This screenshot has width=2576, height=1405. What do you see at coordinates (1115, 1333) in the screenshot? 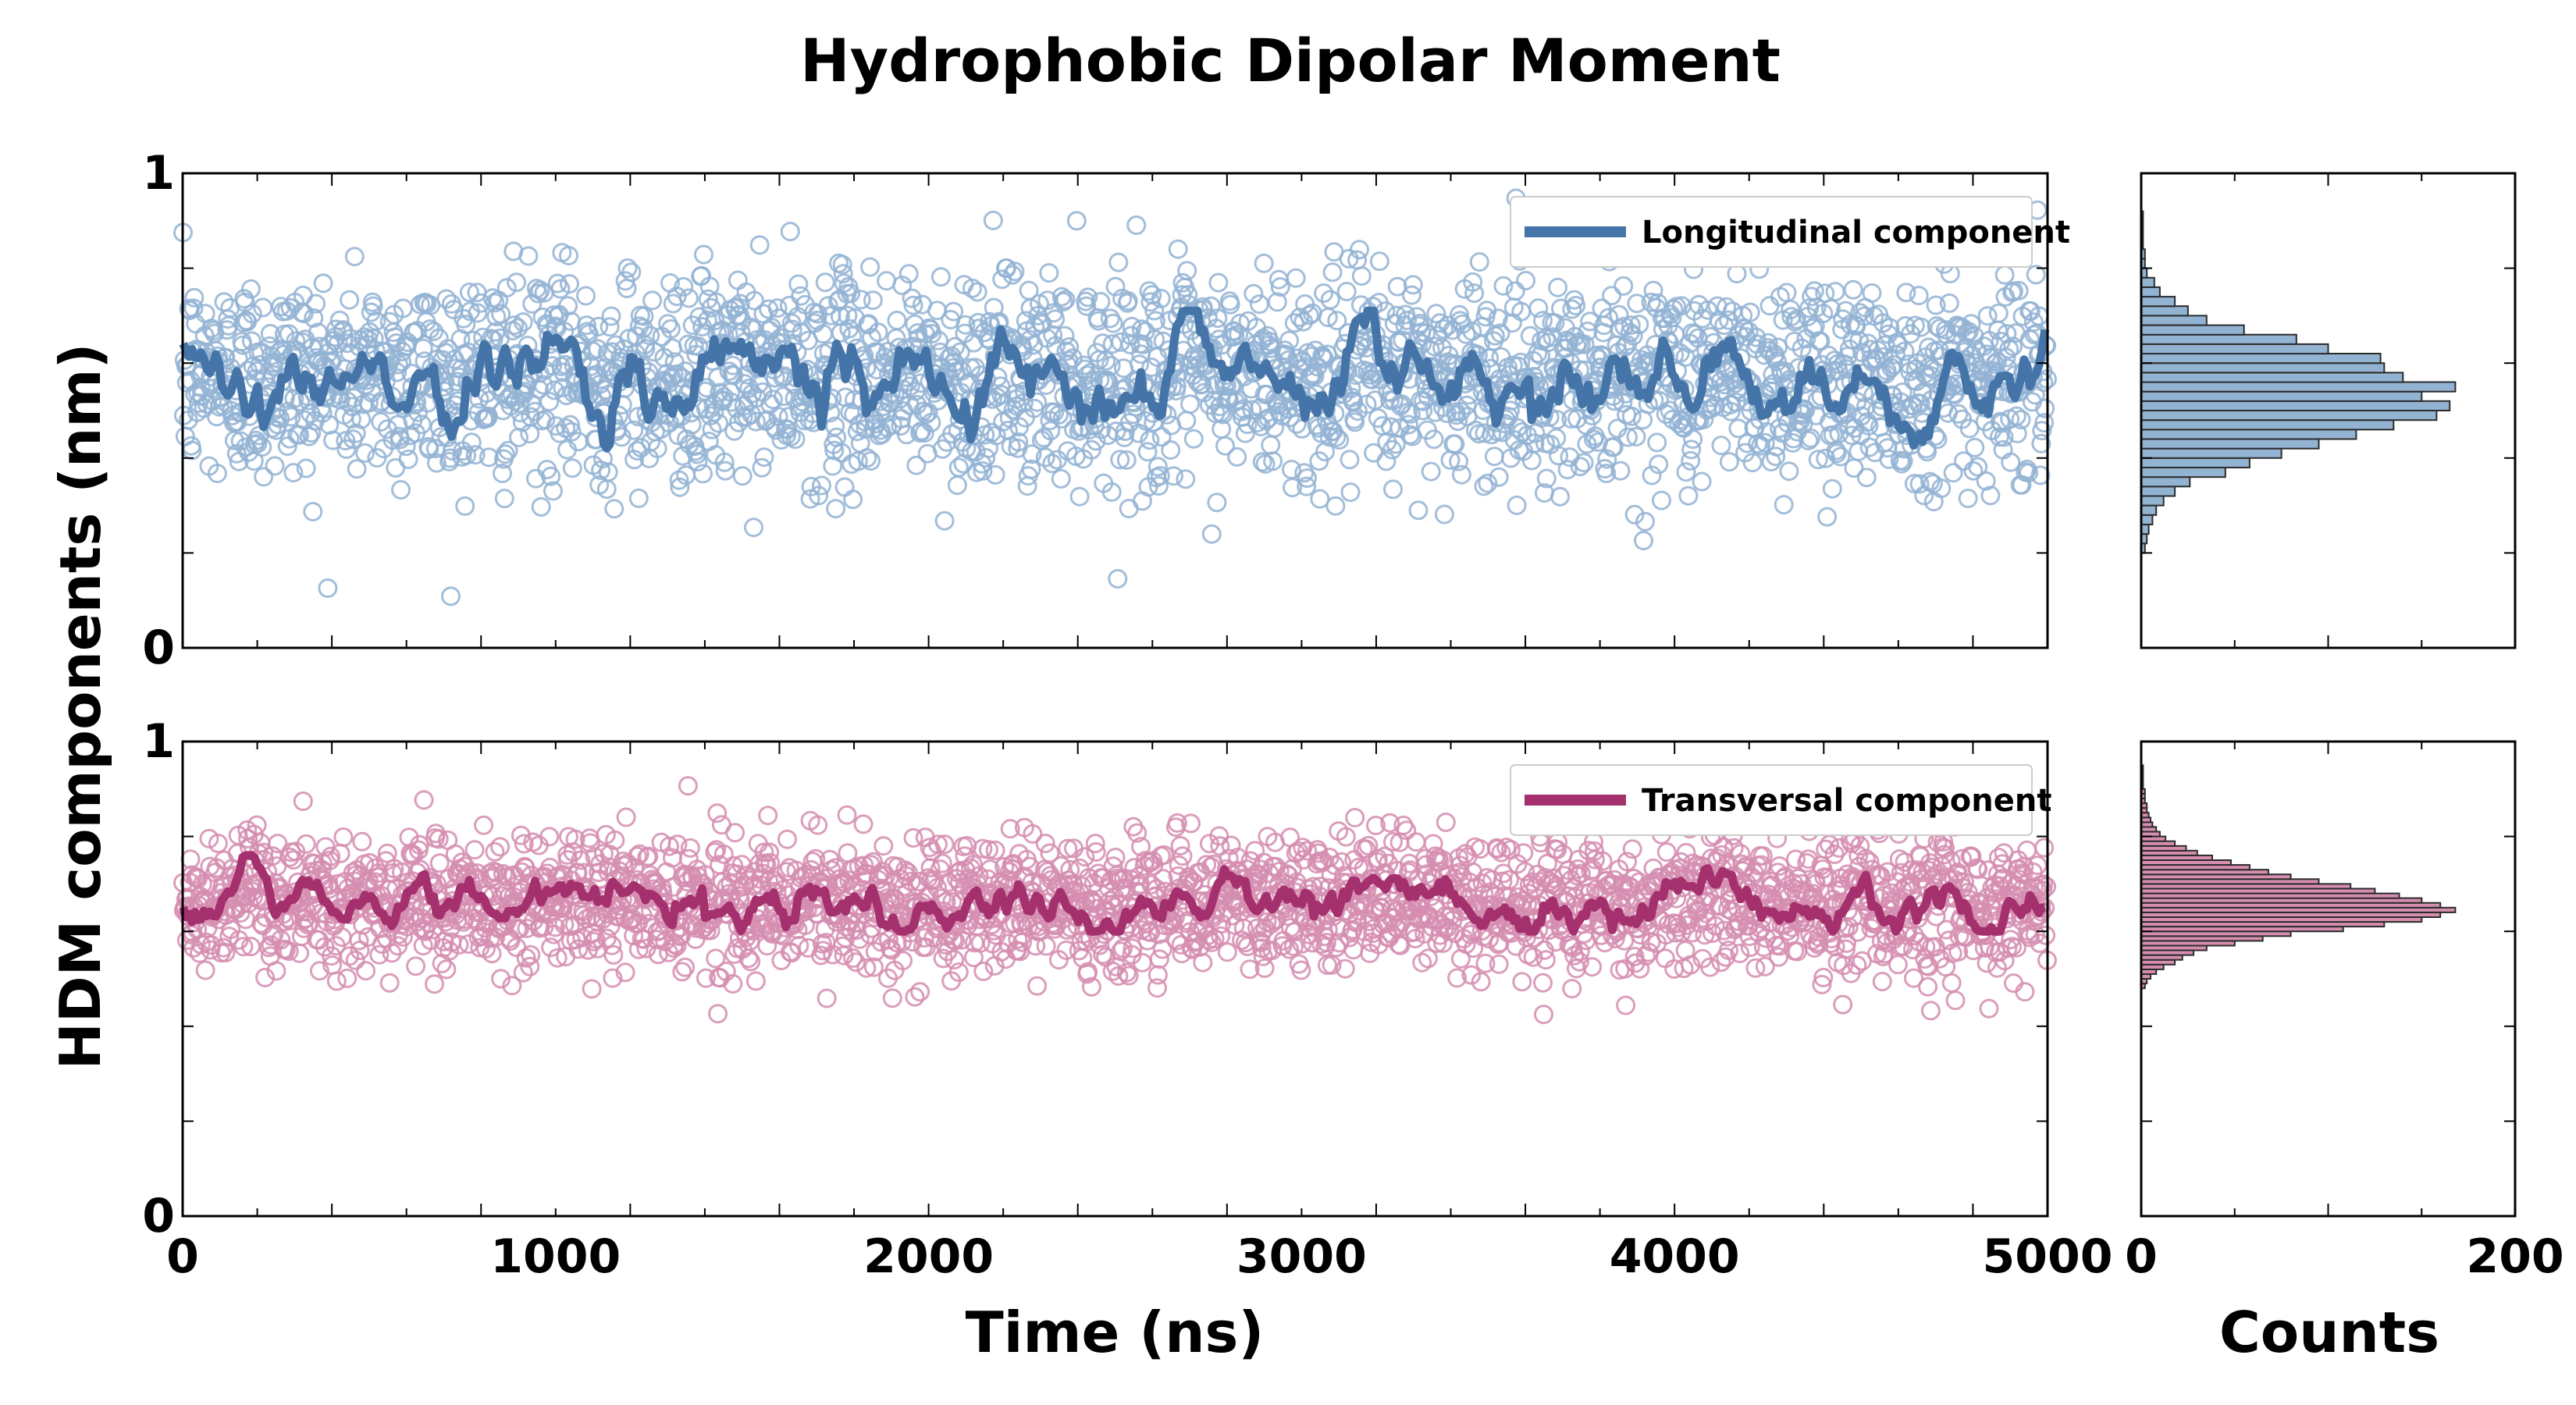
I see `x-axis-label: Time (ns)` at bounding box center [1115, 1333].